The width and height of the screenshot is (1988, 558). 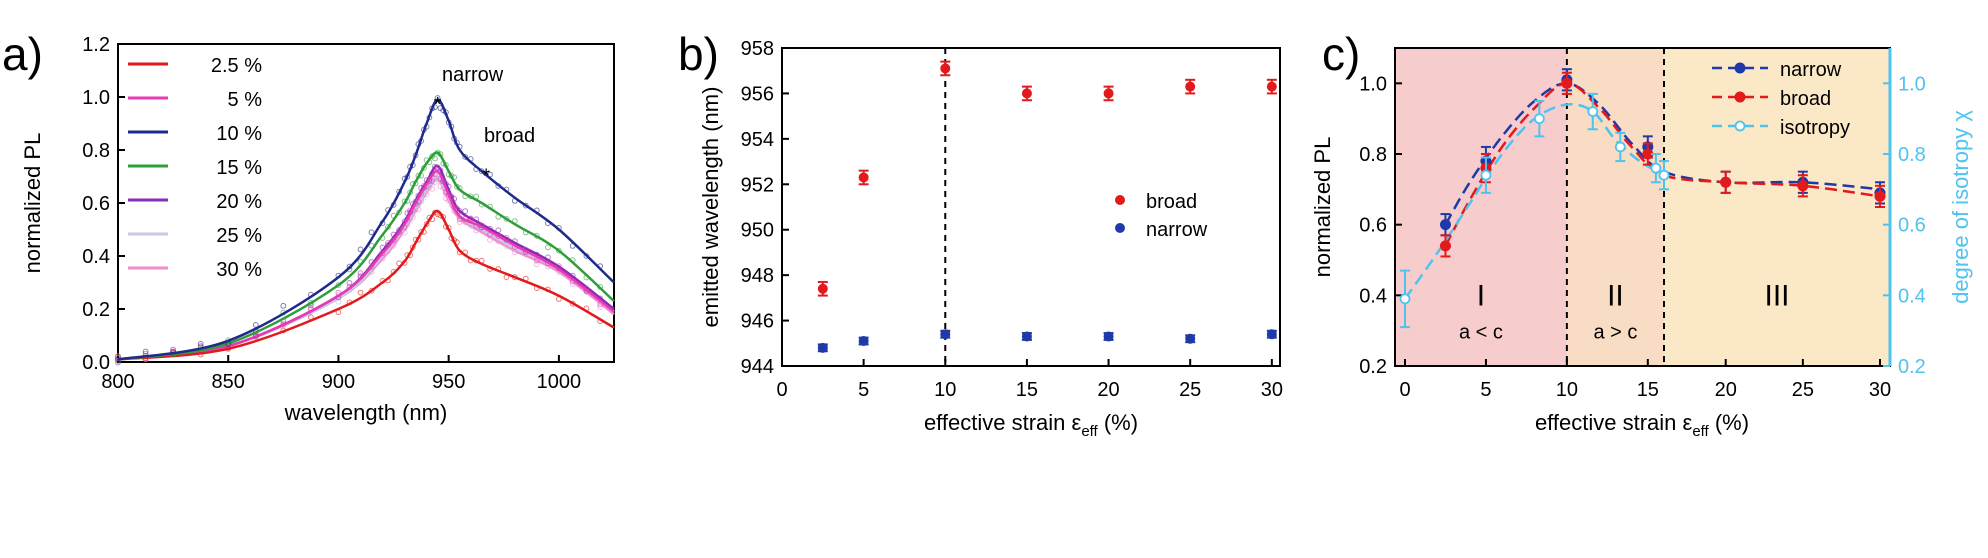 What do you see at coordinates (1912, 296) in the screenshot?
I see `panel-c-y2tick-label: 0.4` at bounding box center [1912, 296].